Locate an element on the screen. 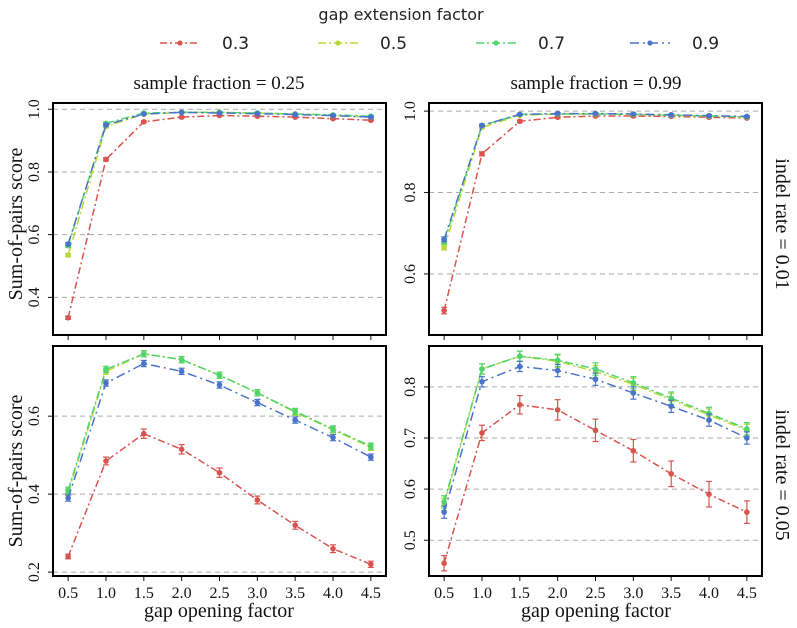 The width and height of the screenshot is (797, 628). y-tick-label: 0.5 is located at coordinates (410, 540).